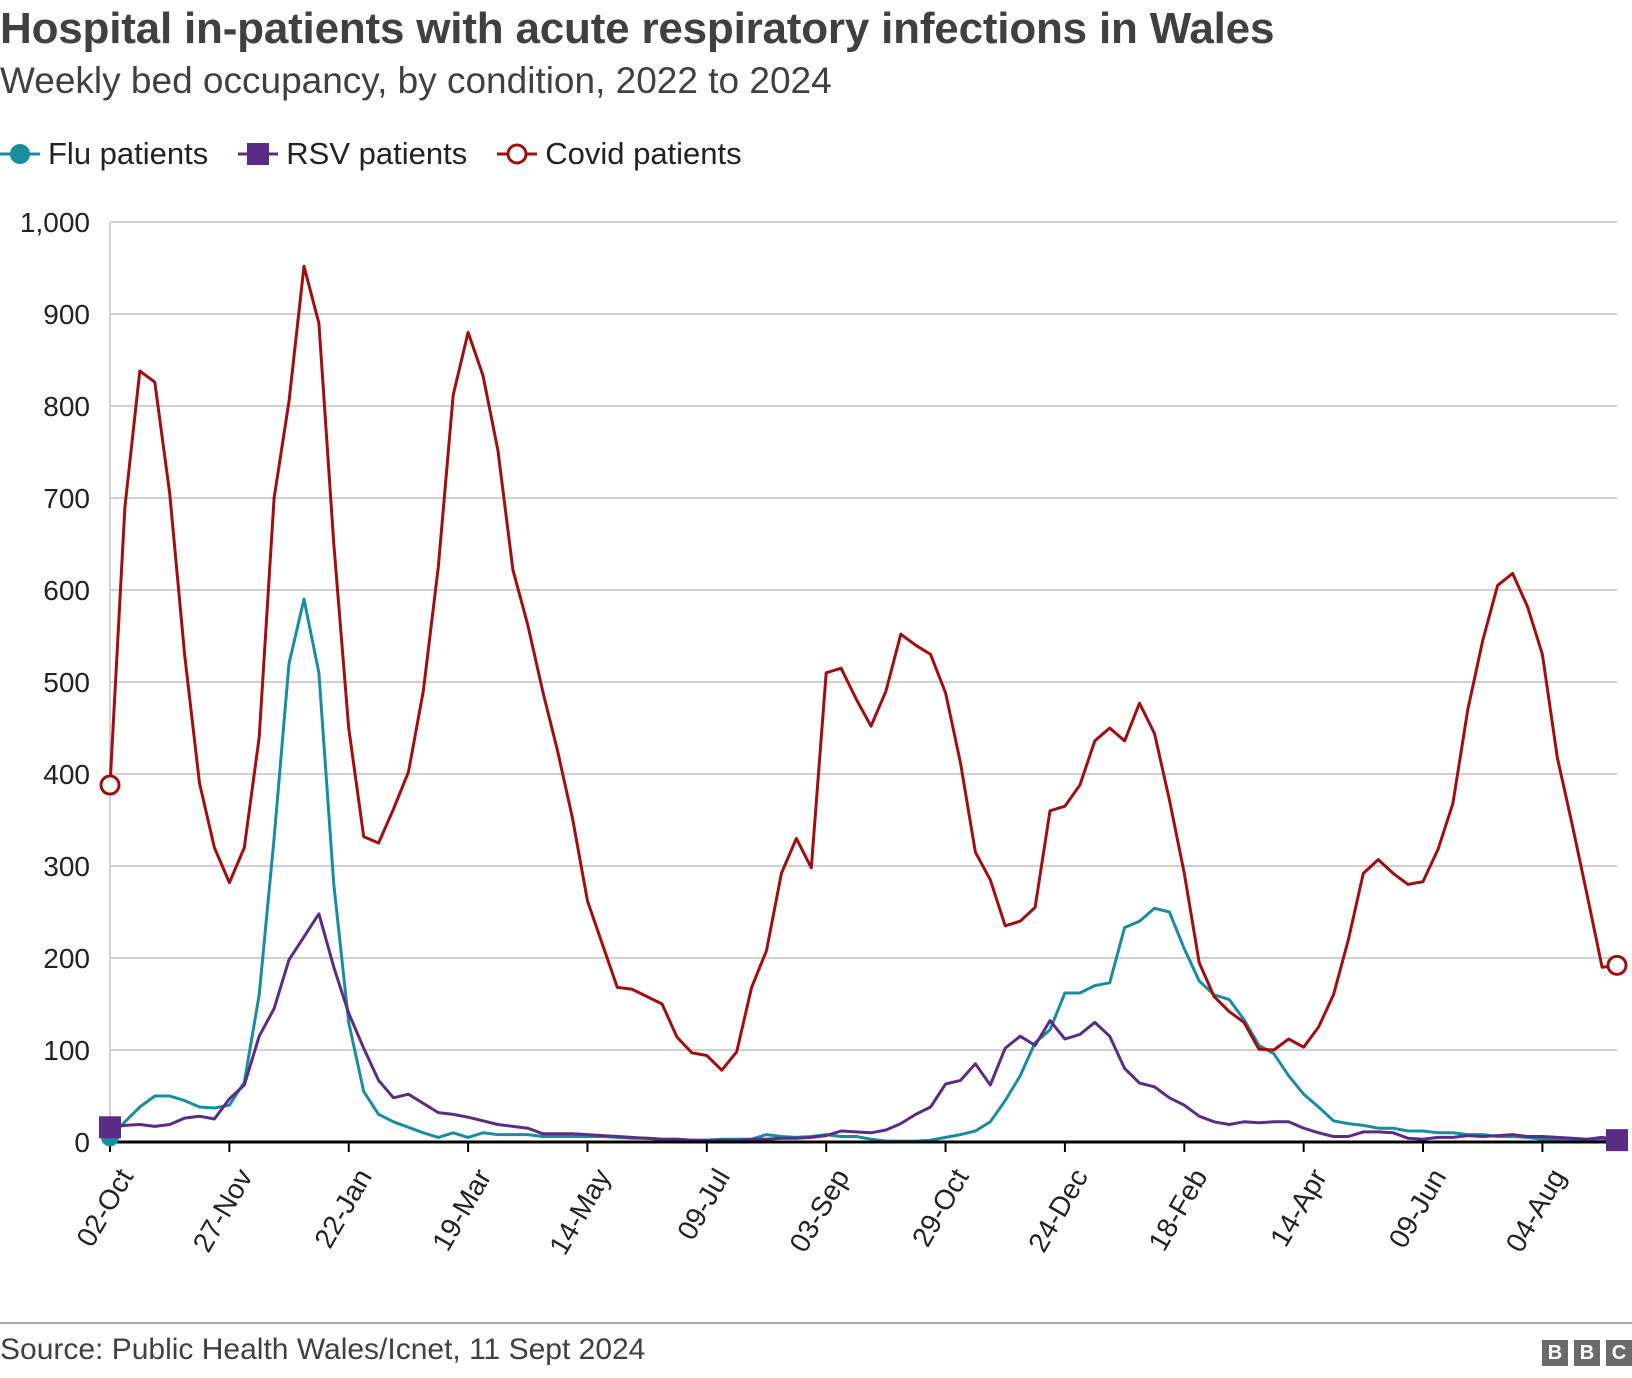 The height and width of the screenshot is (1378, 1632). I want to click on y-tick-label: 1,000, so click(55, 222).